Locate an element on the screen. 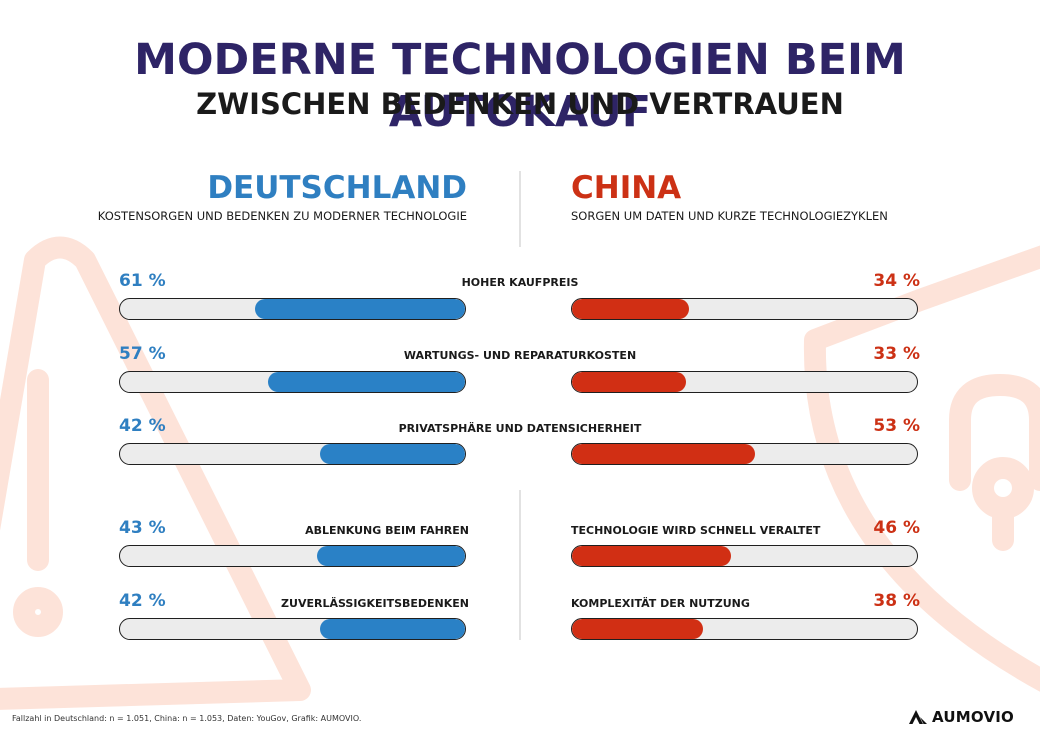 This screenshot has height=735, width=1040. china-value-label: 34 % is located at coordinates (896, 281).